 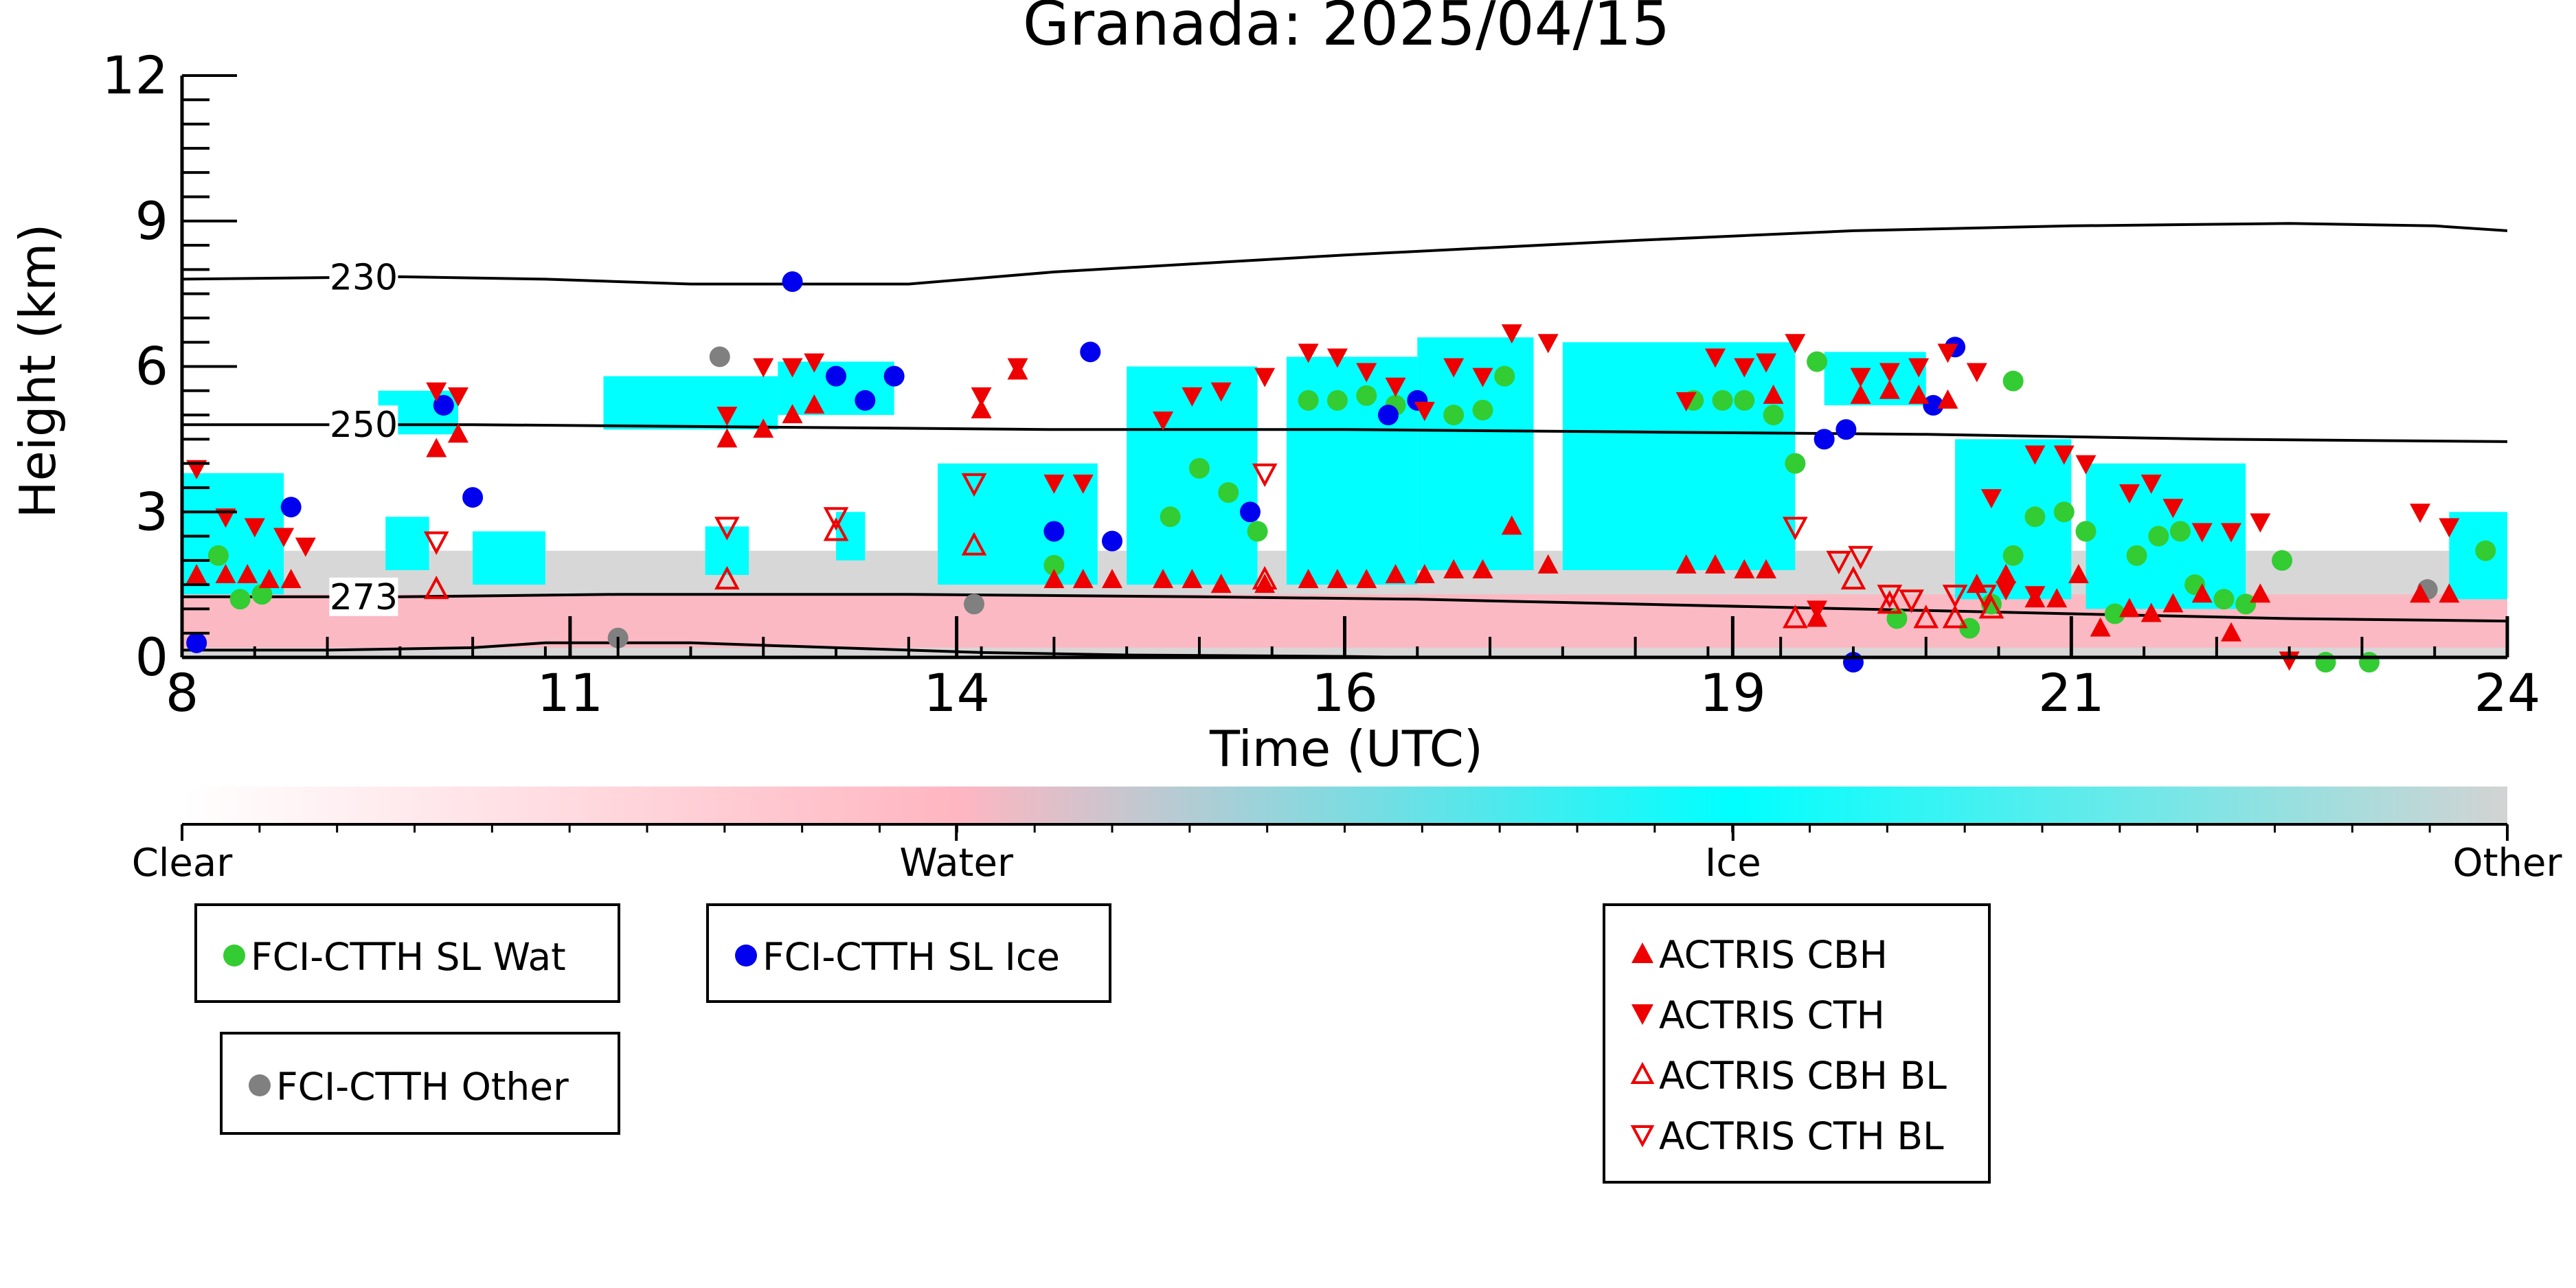 I want to click on colorbar-label: Water, so click(x=956, y=863).